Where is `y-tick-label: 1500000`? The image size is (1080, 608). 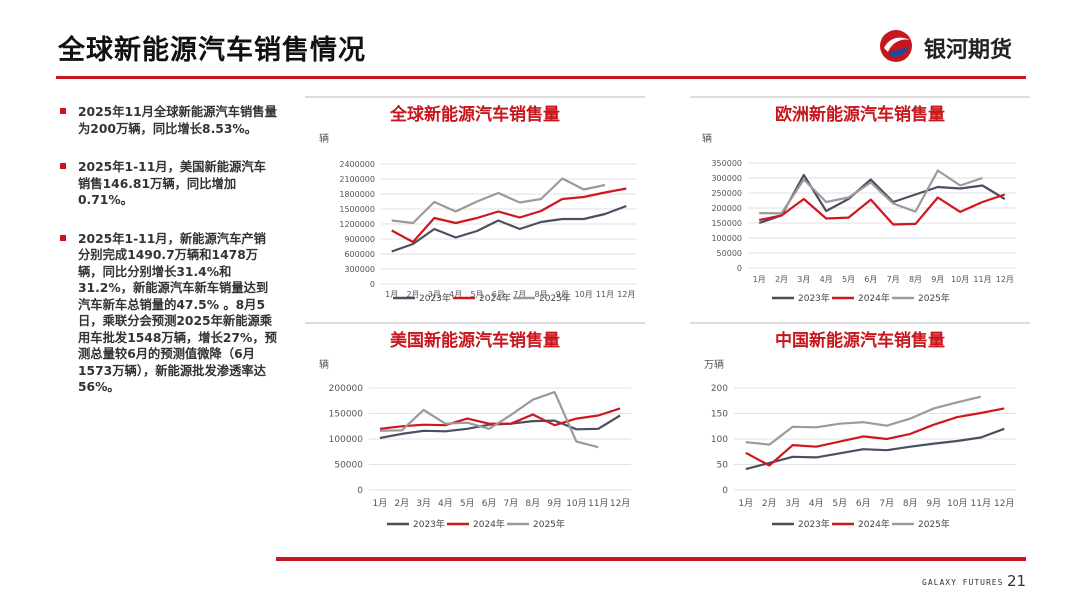 y-tick-label: 1500000 is located at coordinates (357, 209).